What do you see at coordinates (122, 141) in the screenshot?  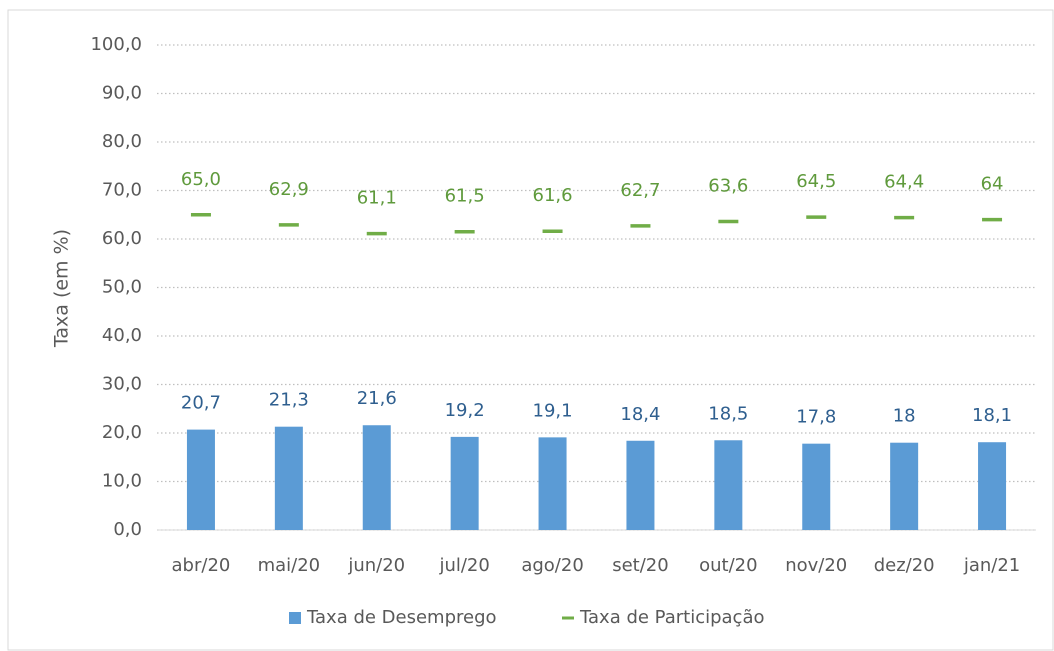 I see `y-tick-label: 80,0` at bounding box center [122, 141].